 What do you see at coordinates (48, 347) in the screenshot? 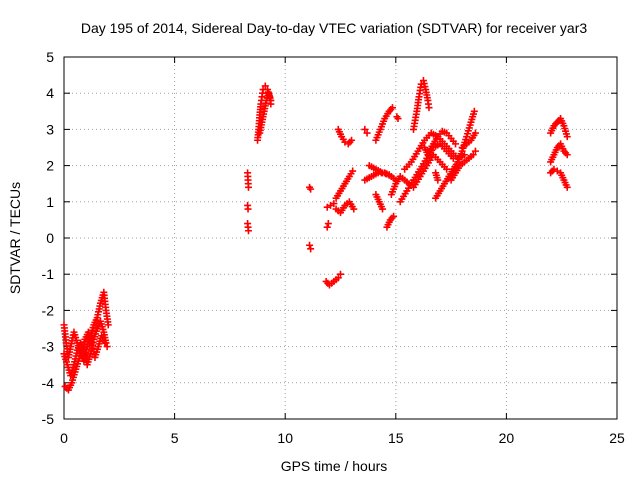
I see `y-tick-label: -3` at bounding box center [48, 347].